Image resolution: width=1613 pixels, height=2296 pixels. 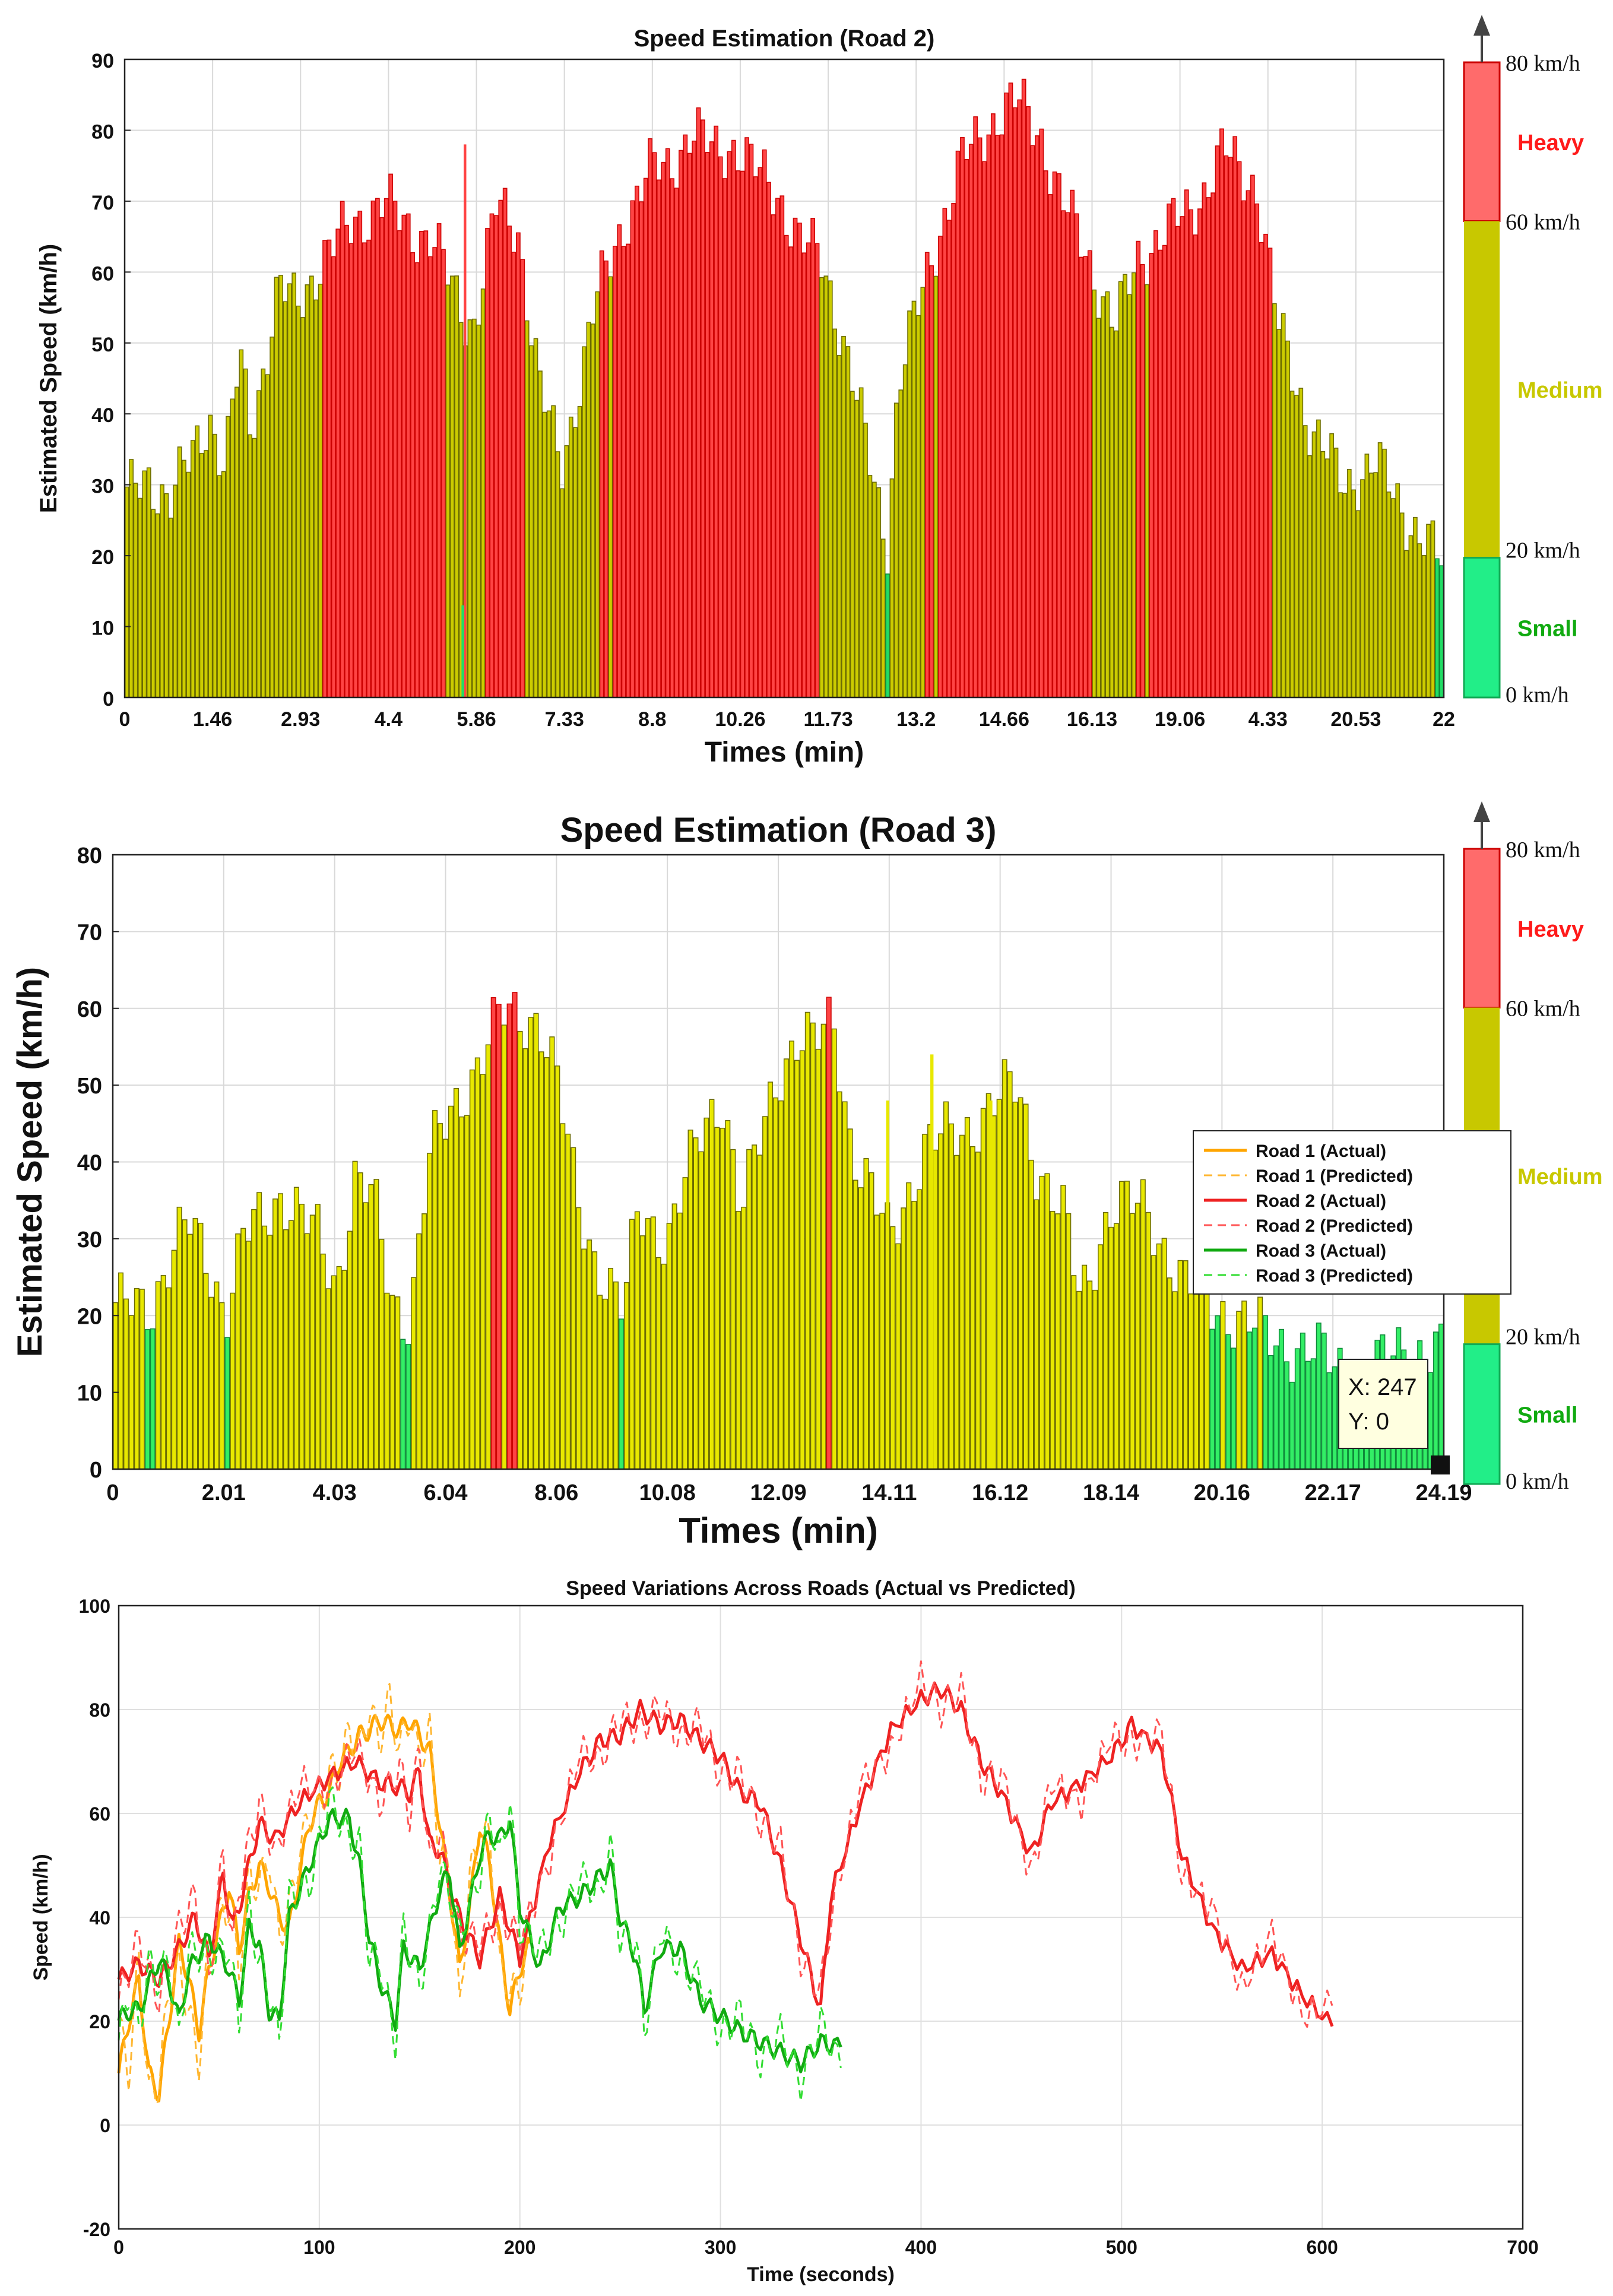 What do you see at coordinates (89, 856) in the screenshot?
I see `y-tick-label: 80` at bounding box center [89, 856].